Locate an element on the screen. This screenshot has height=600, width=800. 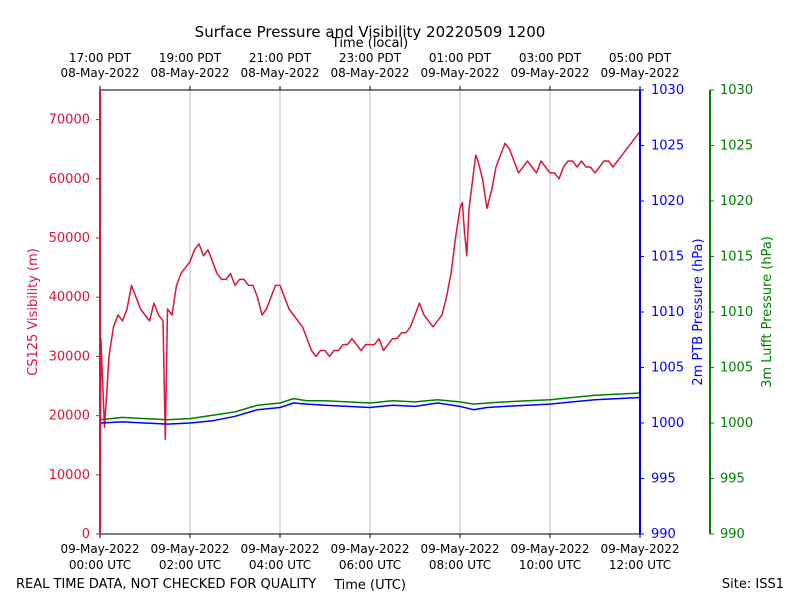
x-tick-label-top-time: 03:00 PDT is located at coordinates (550, 58).